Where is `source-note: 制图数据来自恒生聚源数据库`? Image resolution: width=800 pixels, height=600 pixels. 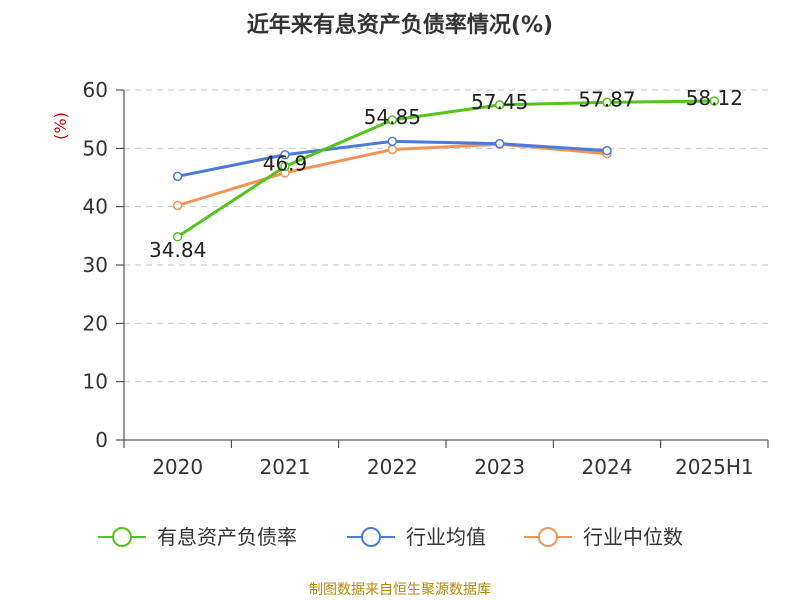
source-note: 制图数据来自恒生聚源数据库 is located at coordinates (400, 590).